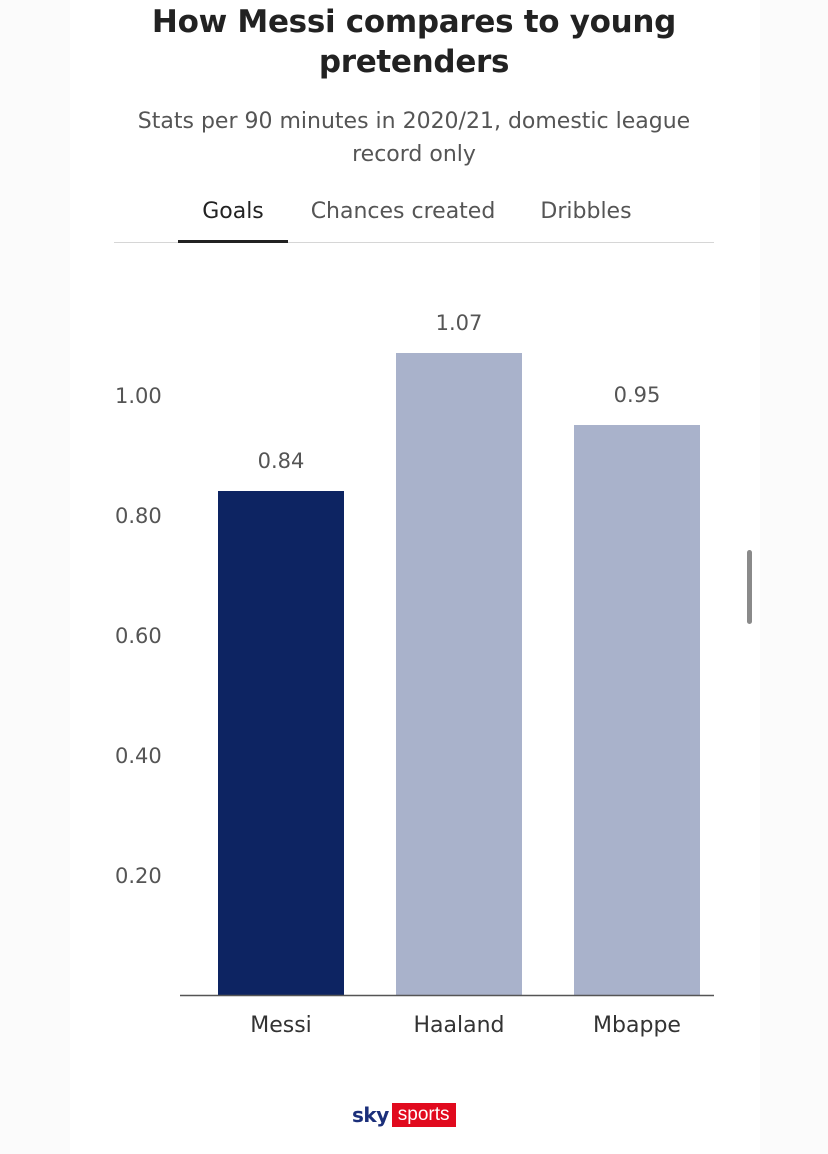  I want to click on value-label: 0.84, so click(281, 461).